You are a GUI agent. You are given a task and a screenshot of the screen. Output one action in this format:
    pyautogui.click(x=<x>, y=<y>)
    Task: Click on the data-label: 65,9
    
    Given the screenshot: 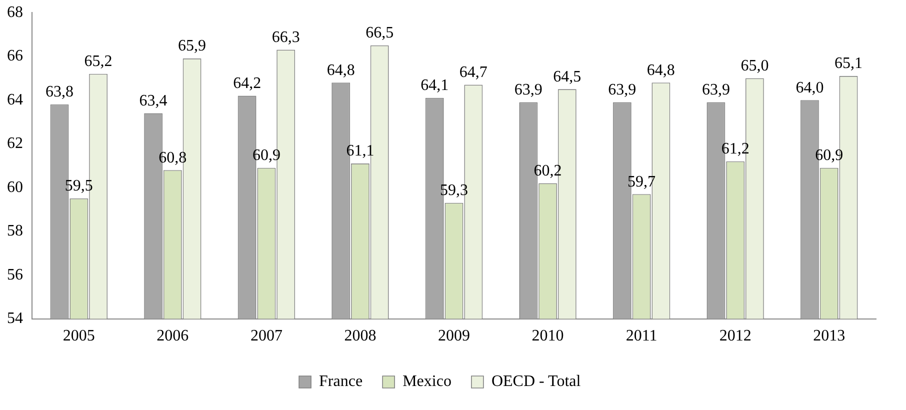 What is the action you would take?
    pyautogui.click(x=192, y=46)
    